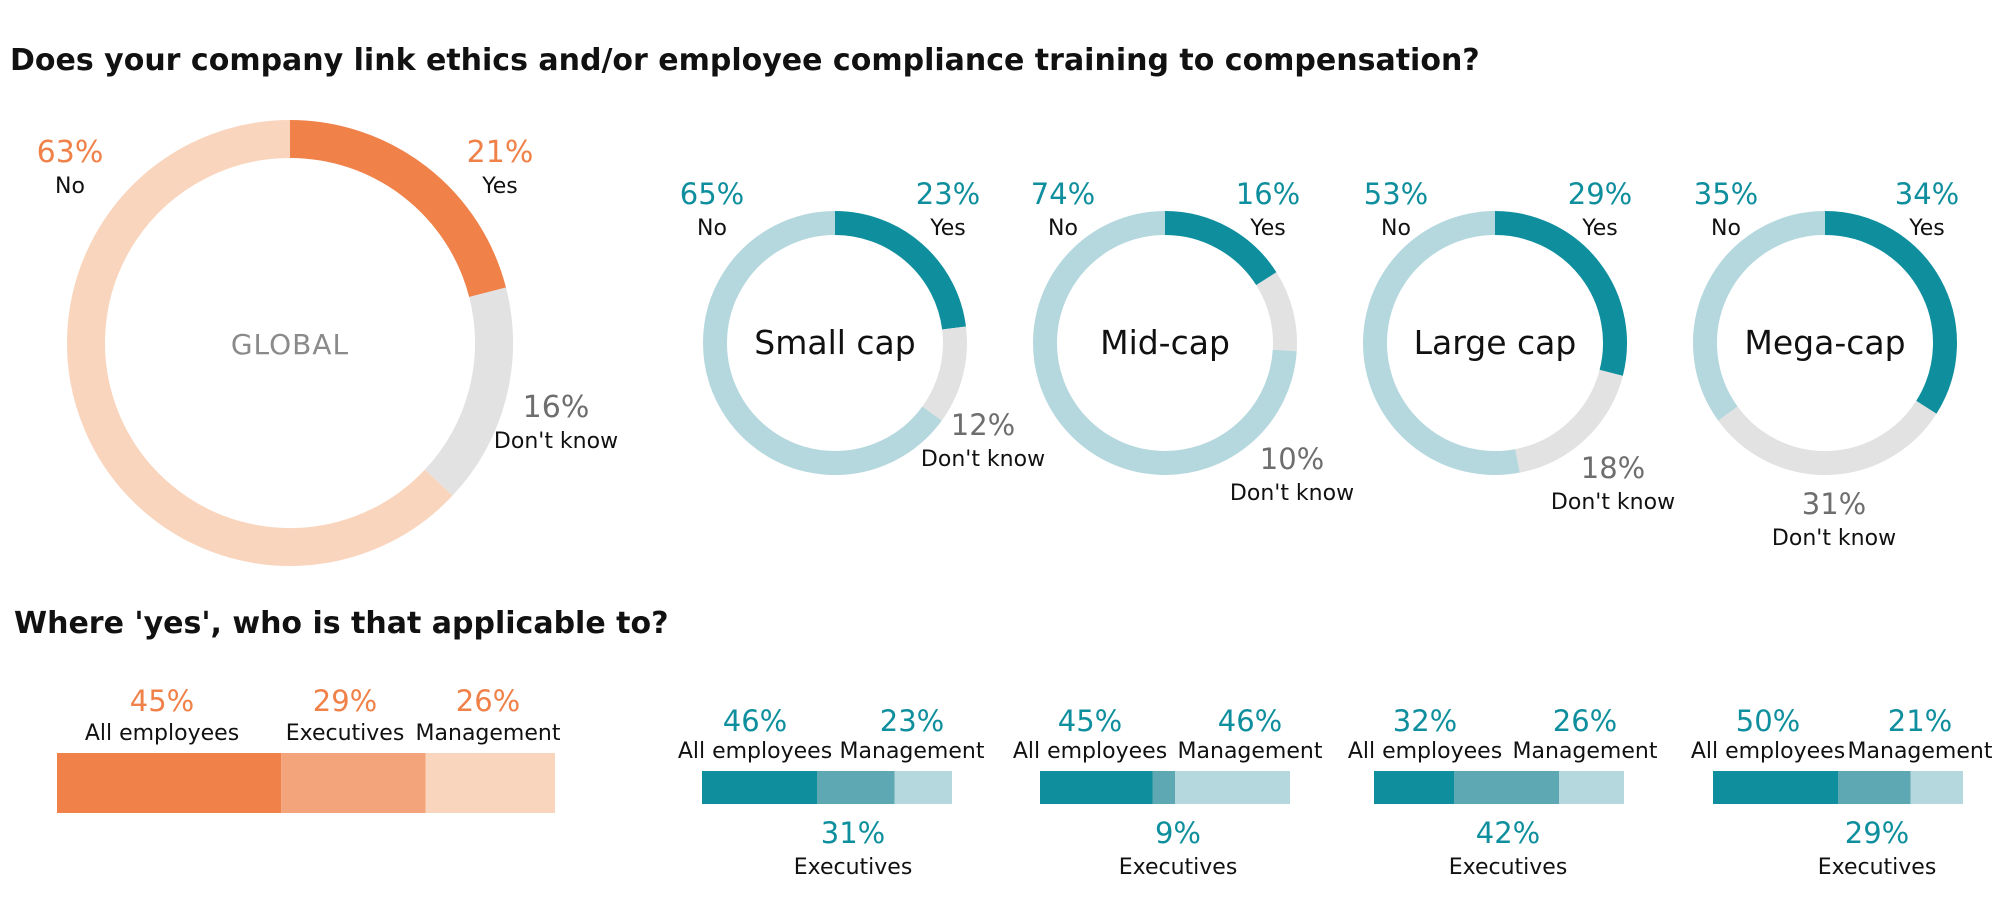 The height and width of the screenshot is (899, 2000). Describe the element at coordinates (1425, 721) in the screenshot. I see `bar-value-label-all-employees: 32%` at that location.